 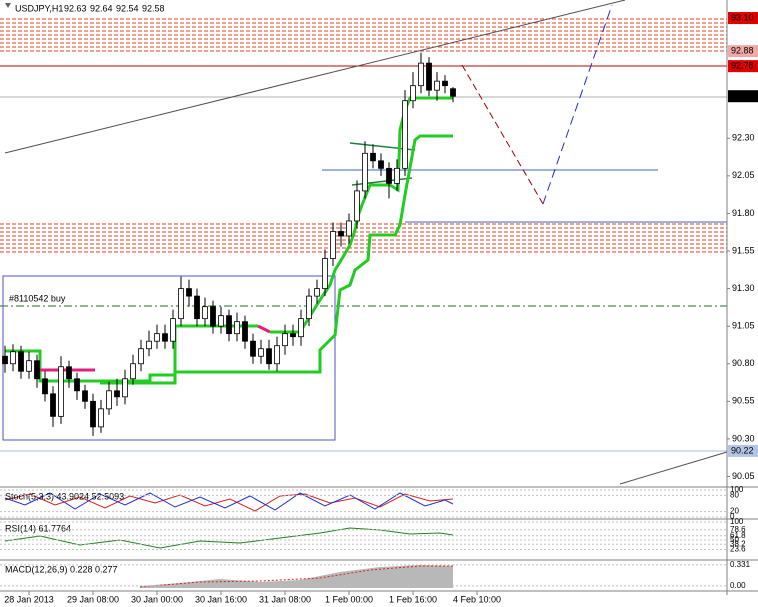 What do you see at coordinates (38, 528) in the screenshot?
I see `indicator-title: RSI(14) 61.7764` at bounding box center [38, 528].